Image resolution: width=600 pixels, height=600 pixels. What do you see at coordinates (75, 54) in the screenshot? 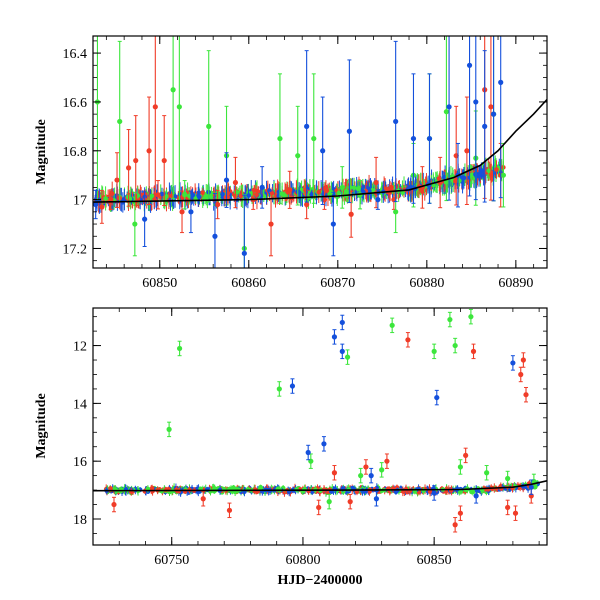
I see `y-tick-label: 16.4` at bounding box center [75, 54].